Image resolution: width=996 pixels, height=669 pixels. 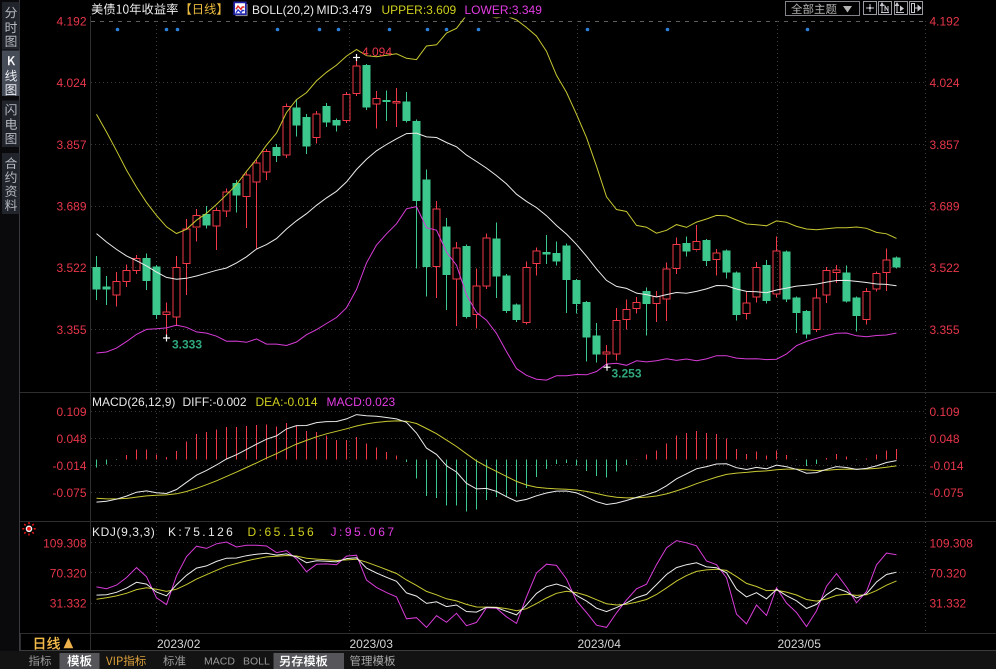 What do you see at coordinates (187, 345) in the screenshot?
I see `svg-text: 3.333` at bounding box center [187, 345].